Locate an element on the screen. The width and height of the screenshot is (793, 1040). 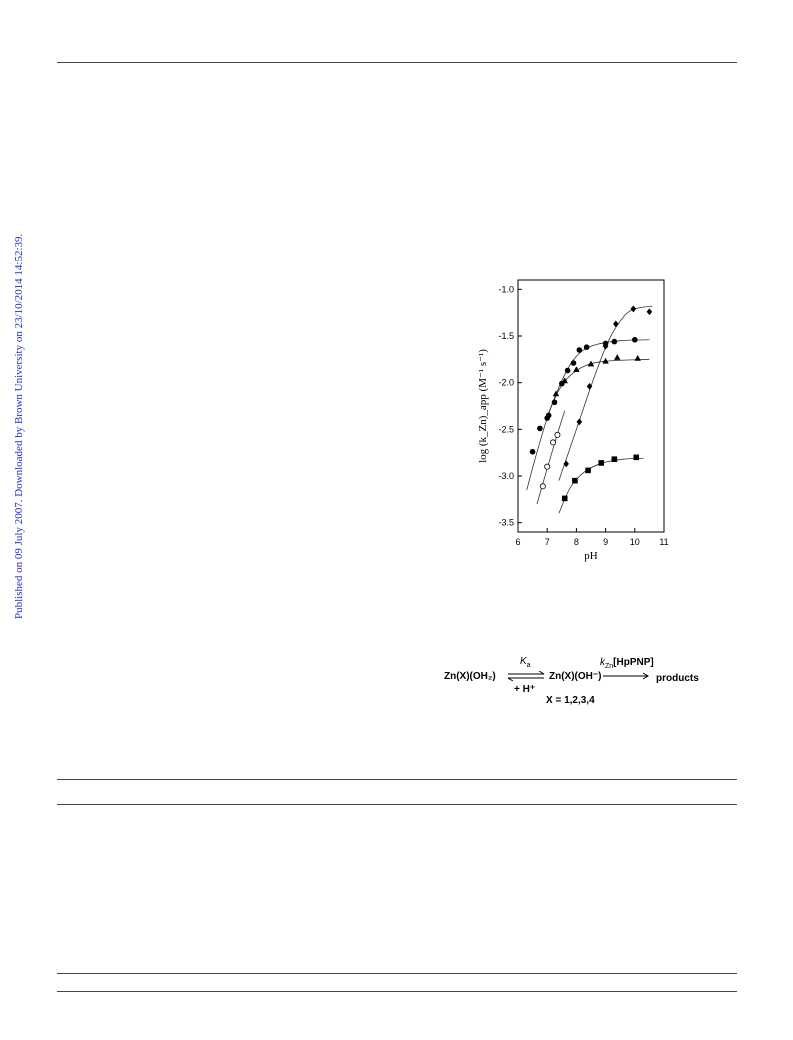
y-tick-label: -1.5 is located at coordinates (506, 336).